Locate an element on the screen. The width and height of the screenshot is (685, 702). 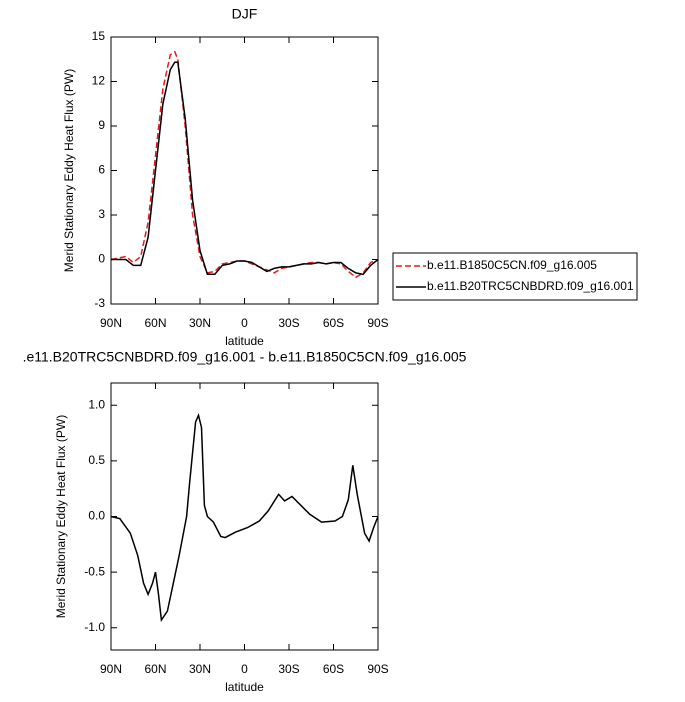
chart-title: DJF is located at coordinates (245, 14).